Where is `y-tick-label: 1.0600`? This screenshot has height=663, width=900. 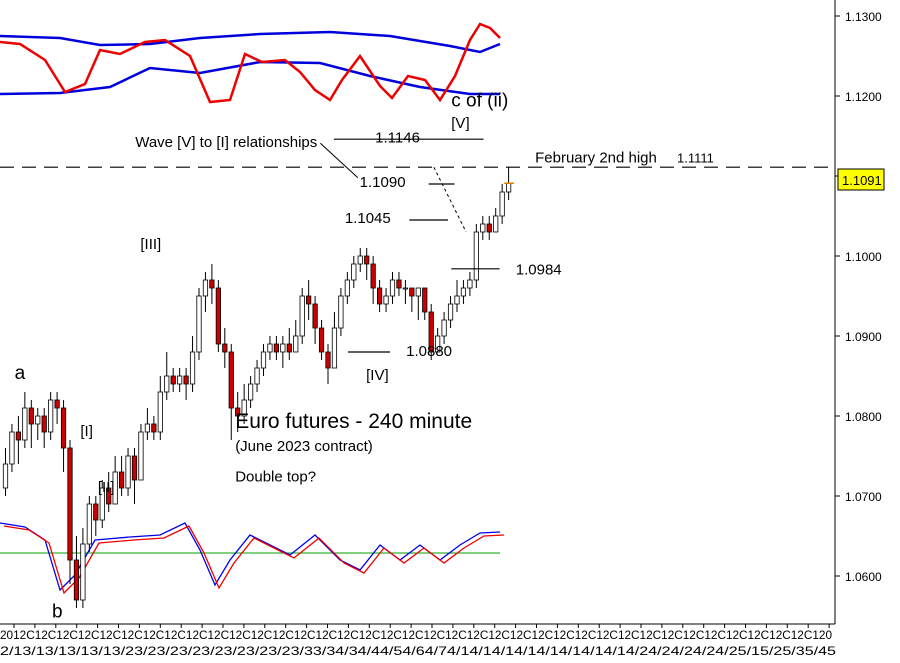 y-tick-label: 1.0600 is located at coordinates (863, 577).